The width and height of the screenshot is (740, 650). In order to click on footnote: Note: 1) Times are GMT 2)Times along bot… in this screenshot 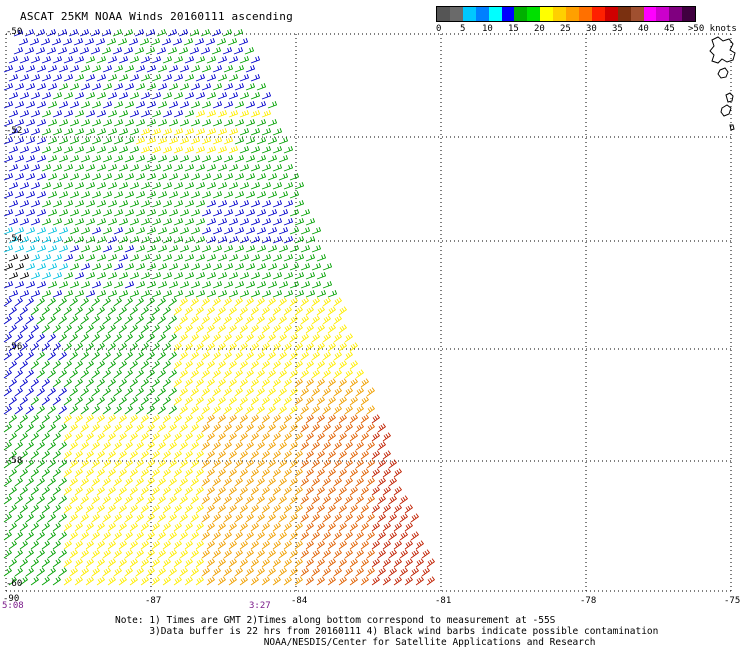, I will do `click(386, 631)`.